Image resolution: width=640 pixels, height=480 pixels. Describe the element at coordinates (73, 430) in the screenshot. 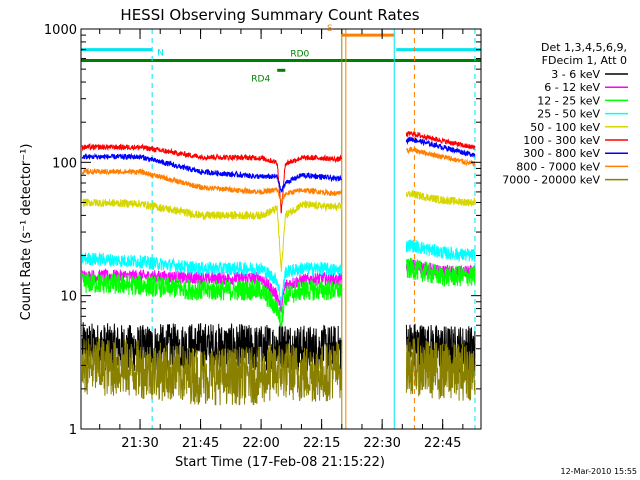

I see `y-tick-label: 1` at that location.